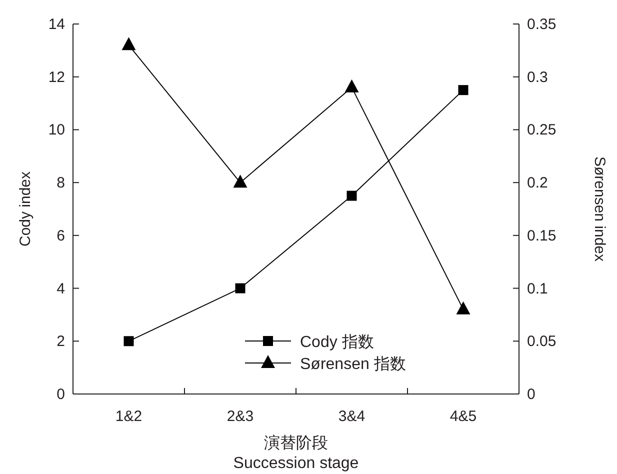 The image size is (617, 474). Describe the element at coordinates (541, 130) in the screenshot. I see `y2-tick-label: 0.25` at that location.